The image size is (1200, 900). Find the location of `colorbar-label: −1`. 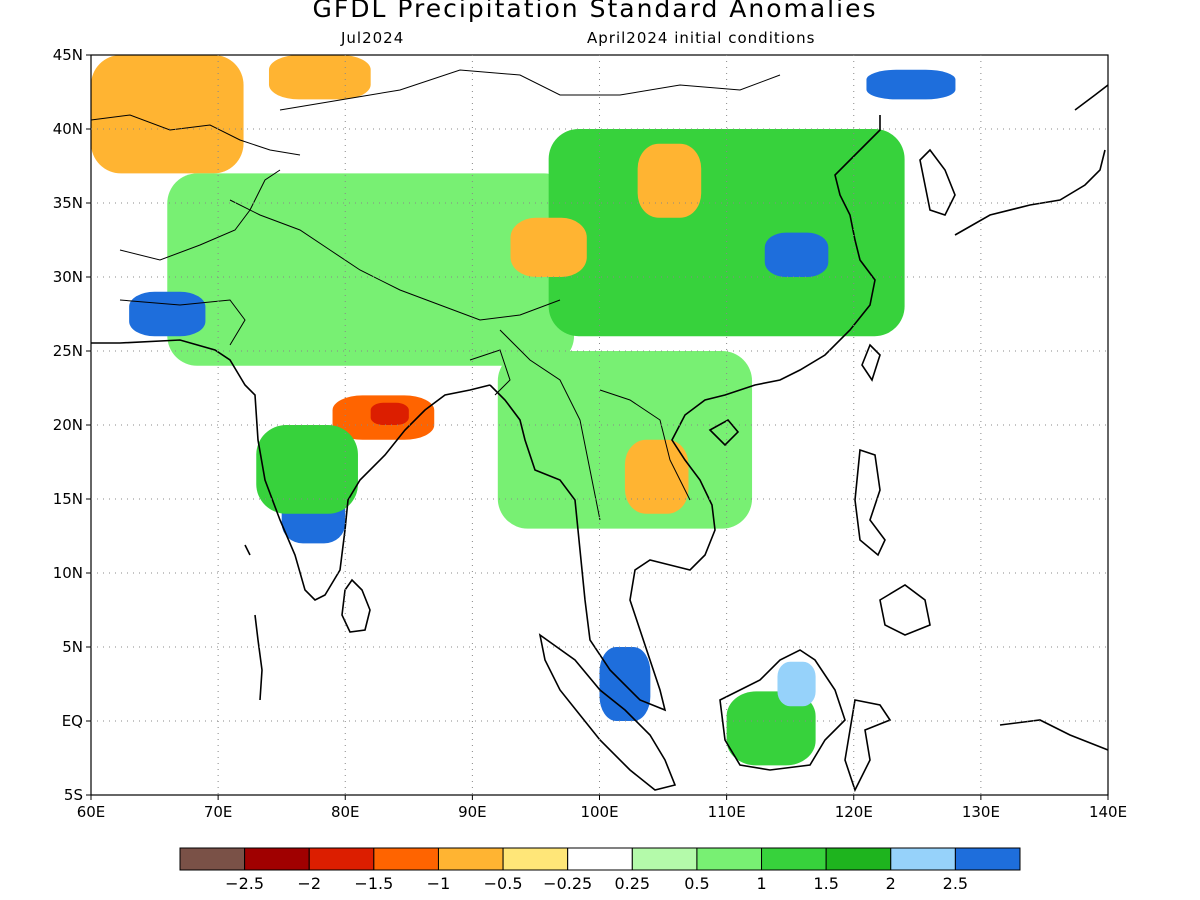

colorbar-label: −1 is located at coordinates (439, 883).